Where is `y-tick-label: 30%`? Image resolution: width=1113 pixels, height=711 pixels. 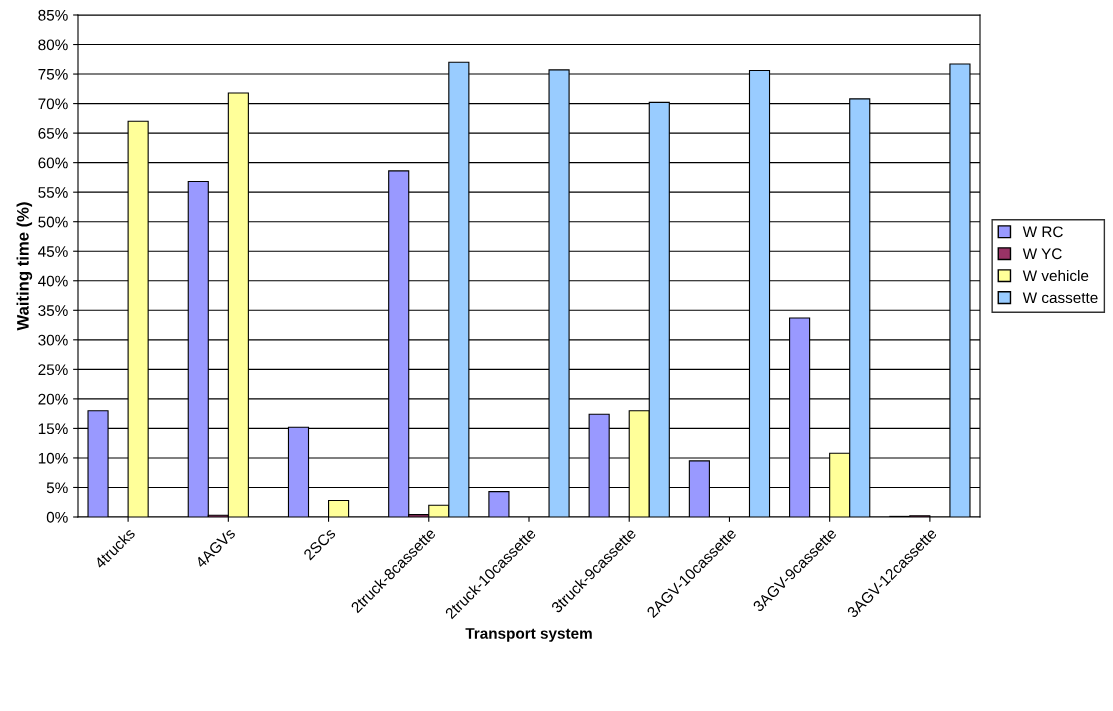 y-tick-label: 30% is located at coordinates (53, 340).